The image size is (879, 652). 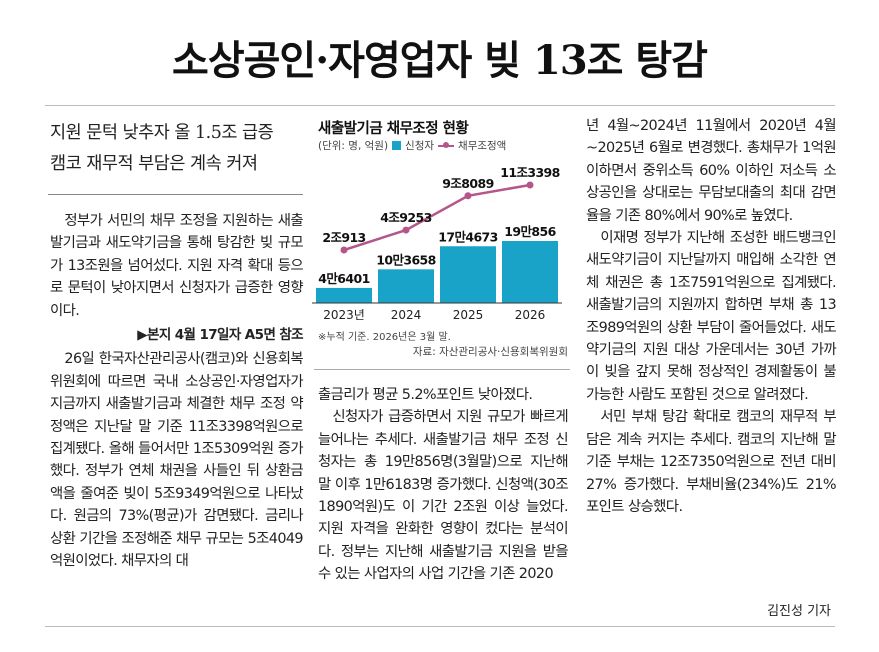 I want to click on x-tick-label: 2024, so click(x=406, y=315).